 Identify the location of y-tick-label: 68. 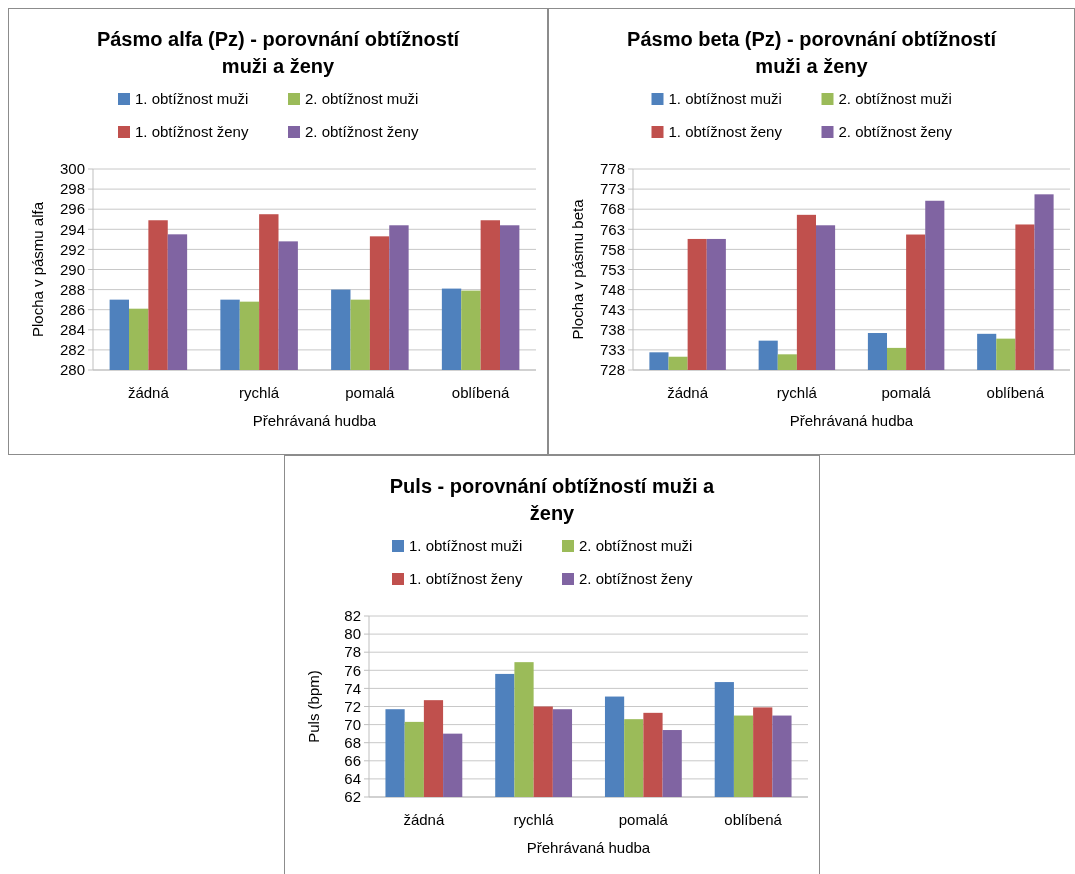
(352, 742).